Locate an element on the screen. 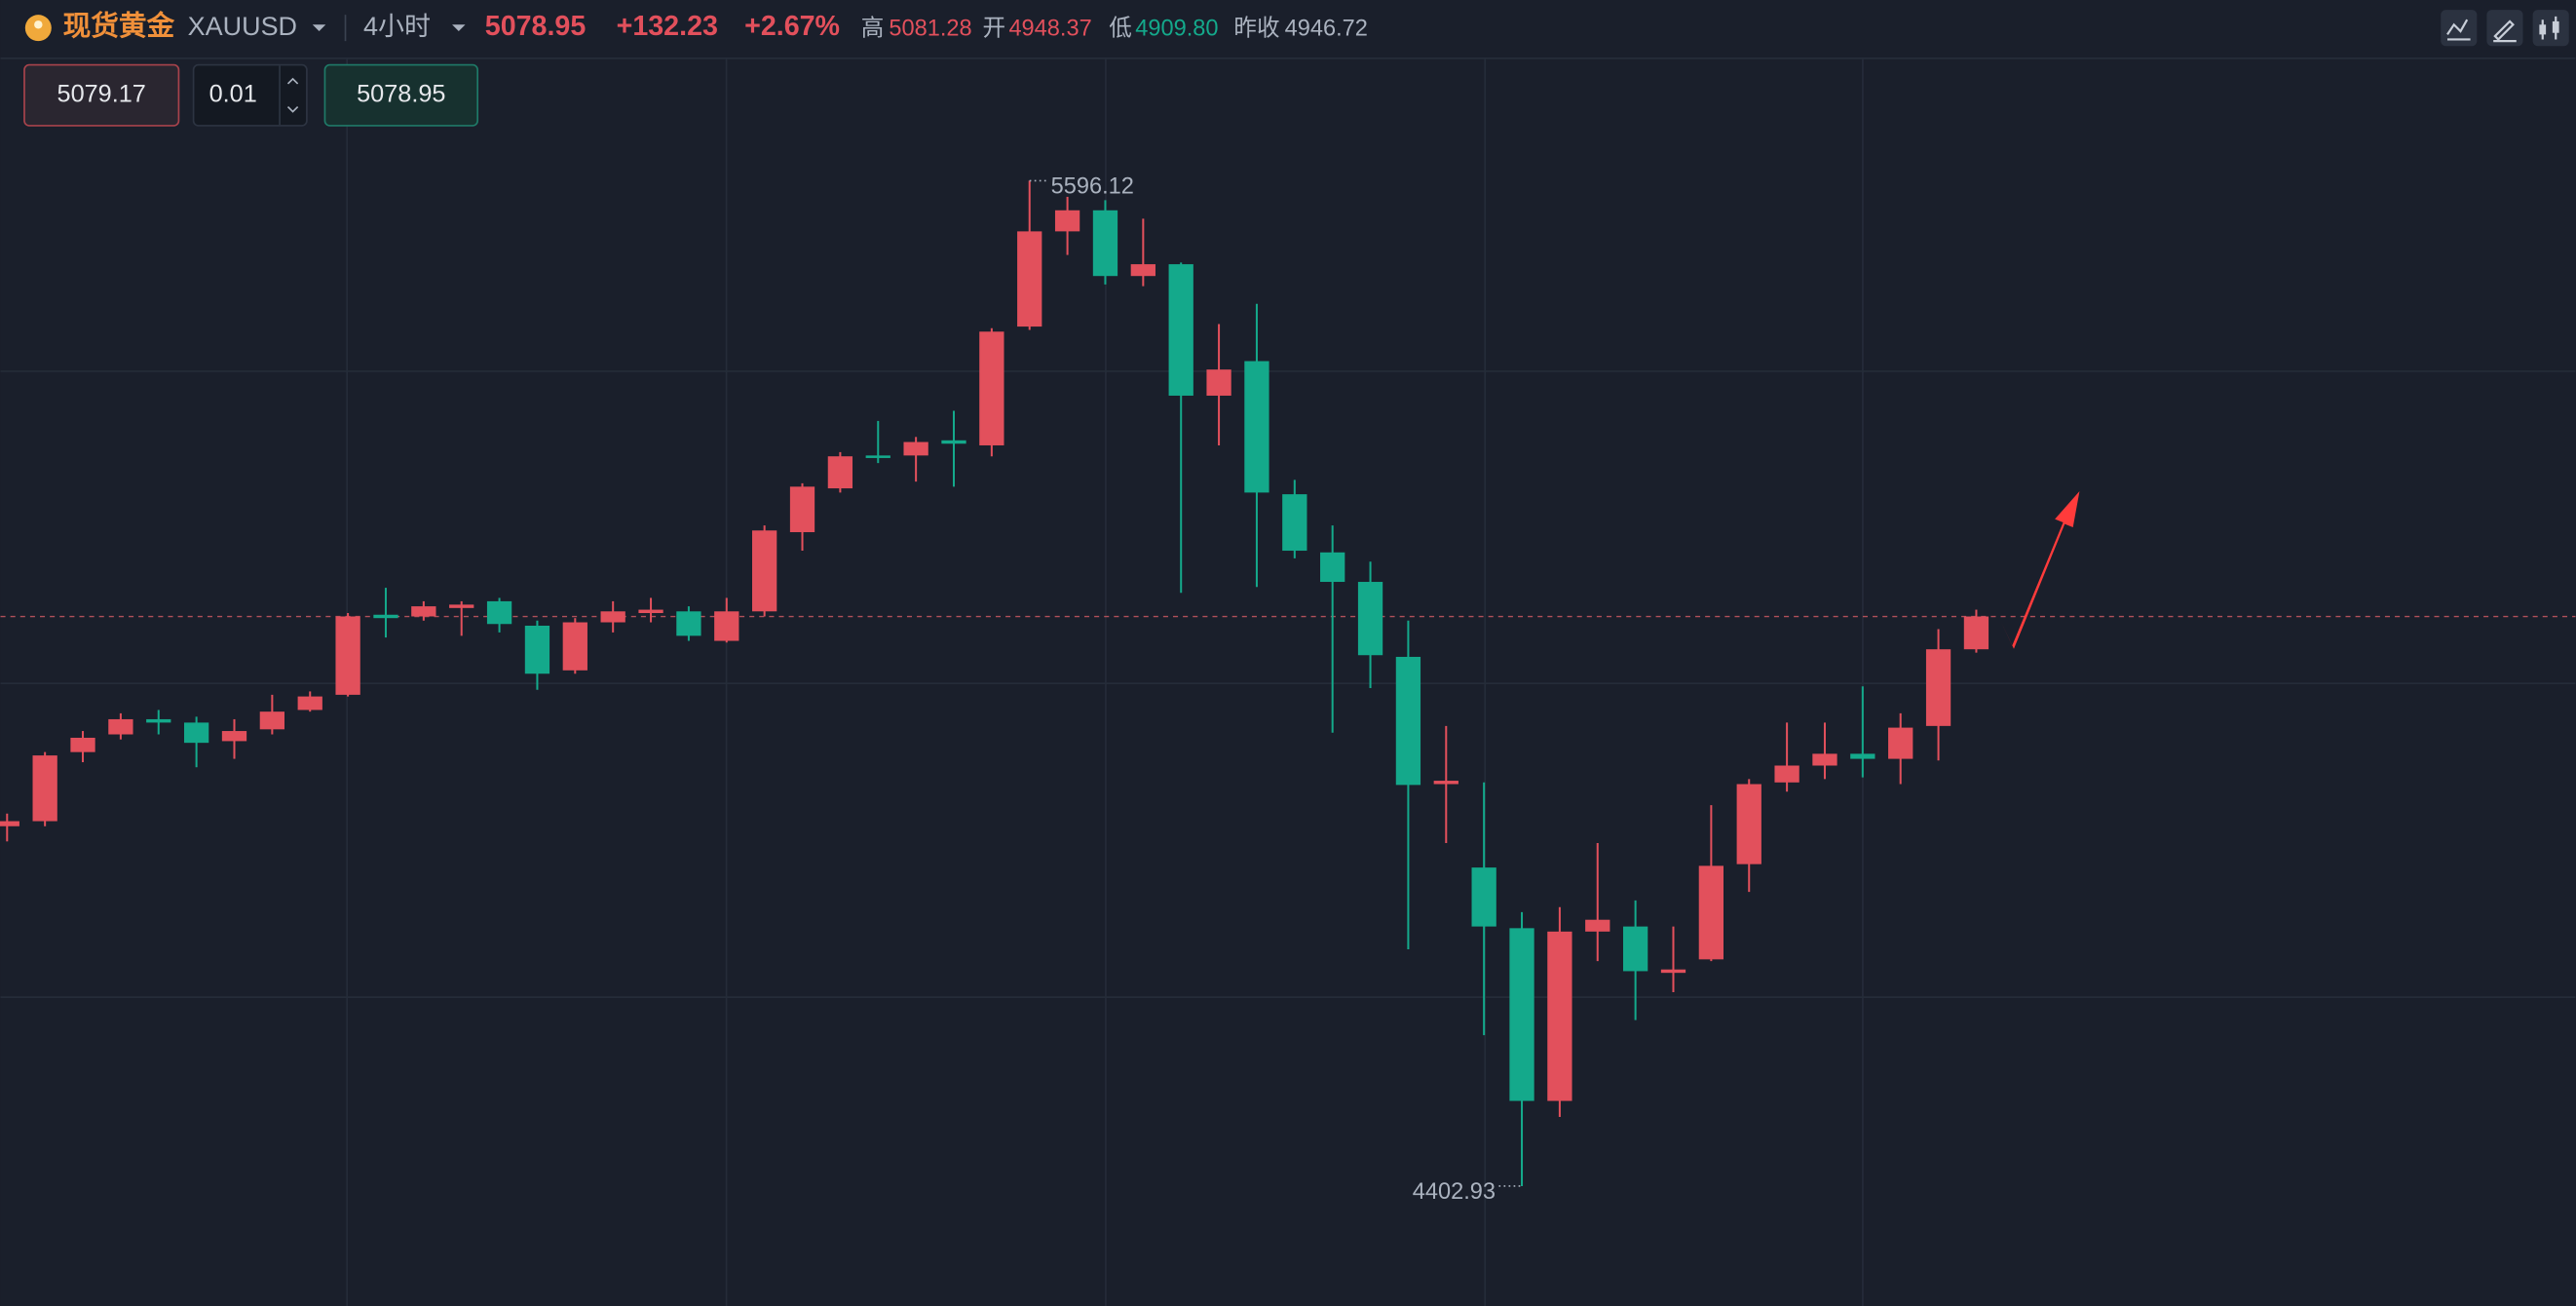 This screenshot has height=1306, width=2576. min-label: 4402.93 is located at coordinates (1454, 1191).